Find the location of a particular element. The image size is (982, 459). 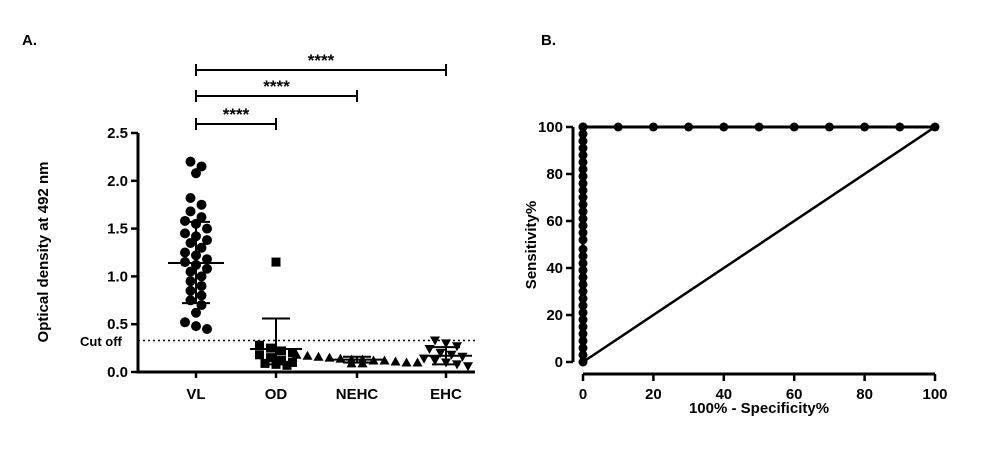

panel-b-y-tick-label: 60 is located at coordinates (554, 221).